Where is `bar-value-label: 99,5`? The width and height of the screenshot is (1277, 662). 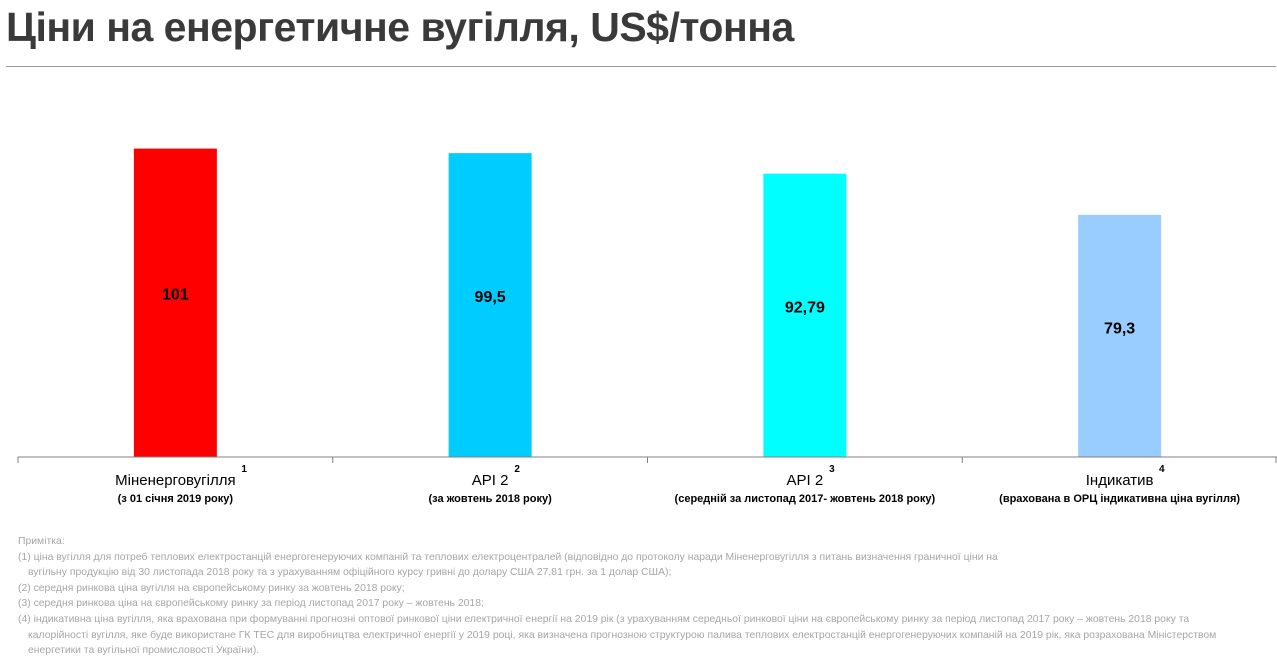 bar-value-label: 99,5 is located at coordinates (490, 297).